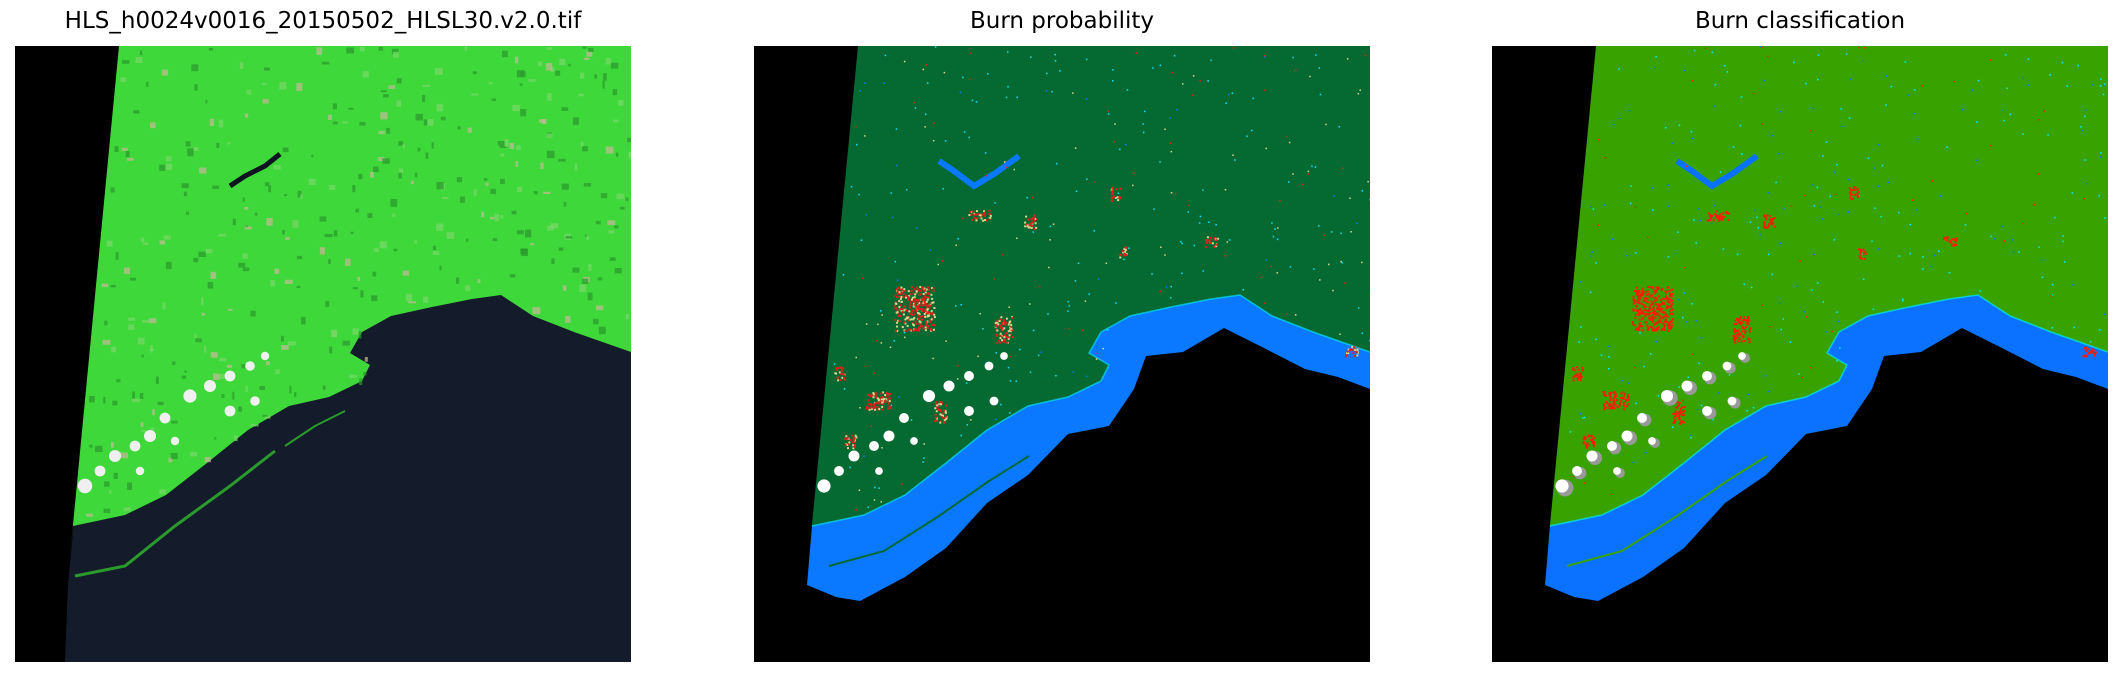 This screenshot has width=2122, height=676. Describe the element at coordinates (969, 411) in the screenshot. I see `cloud` at that location.